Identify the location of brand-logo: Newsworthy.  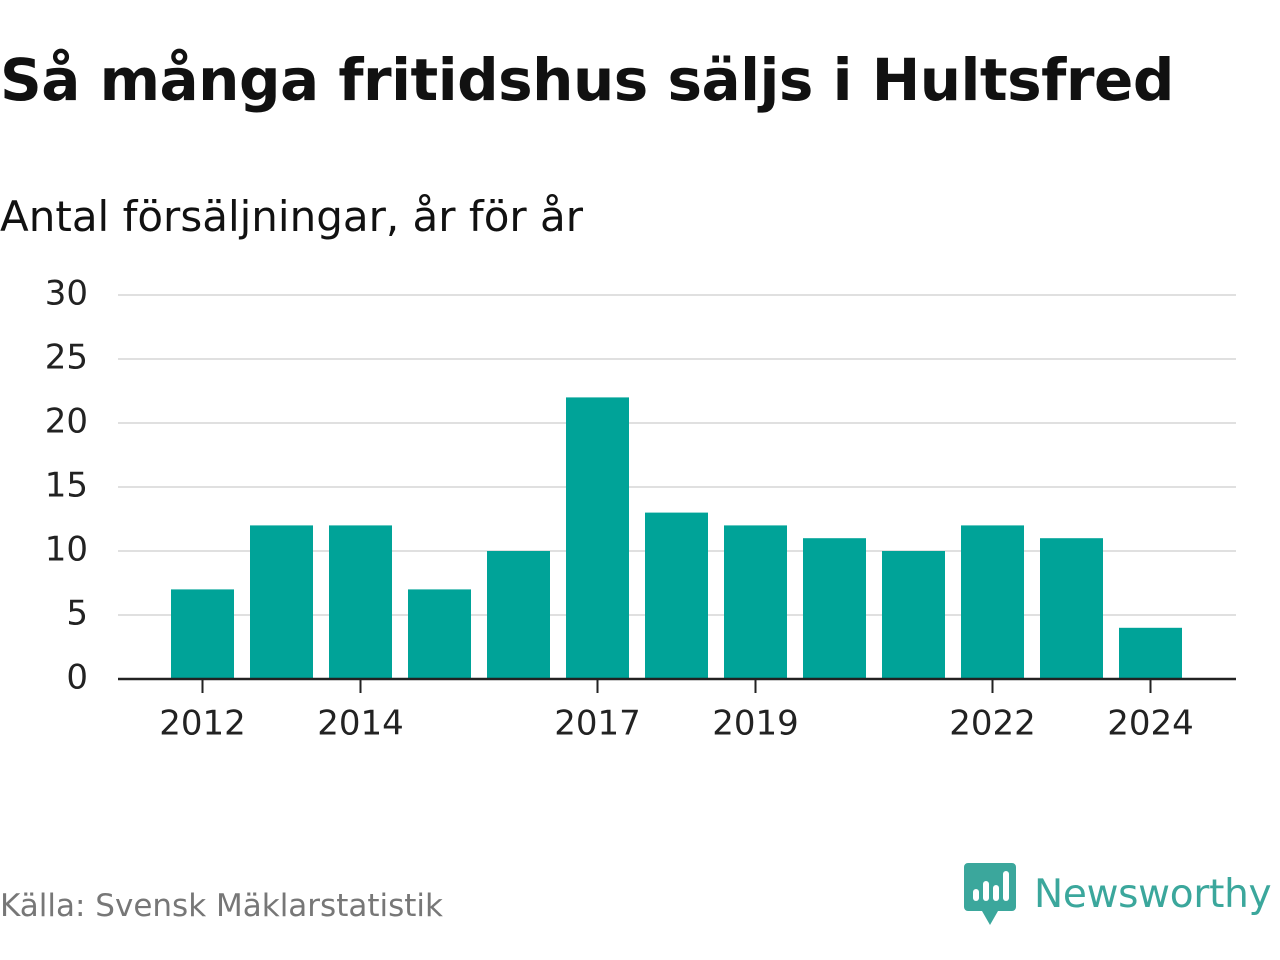
(1118, 894).